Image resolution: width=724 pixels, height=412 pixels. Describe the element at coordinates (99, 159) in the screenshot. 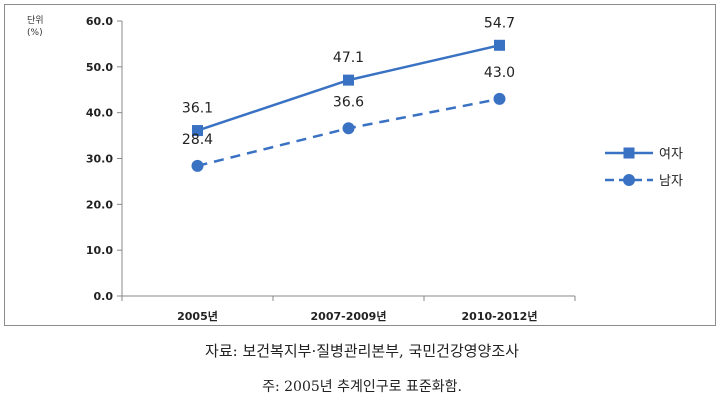

I see `y-tick-label: 30.0` at that location.